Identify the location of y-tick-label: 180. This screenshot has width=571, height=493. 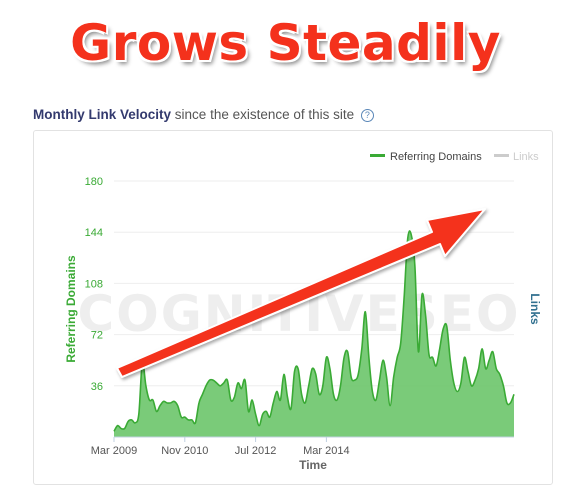
(94, 182).